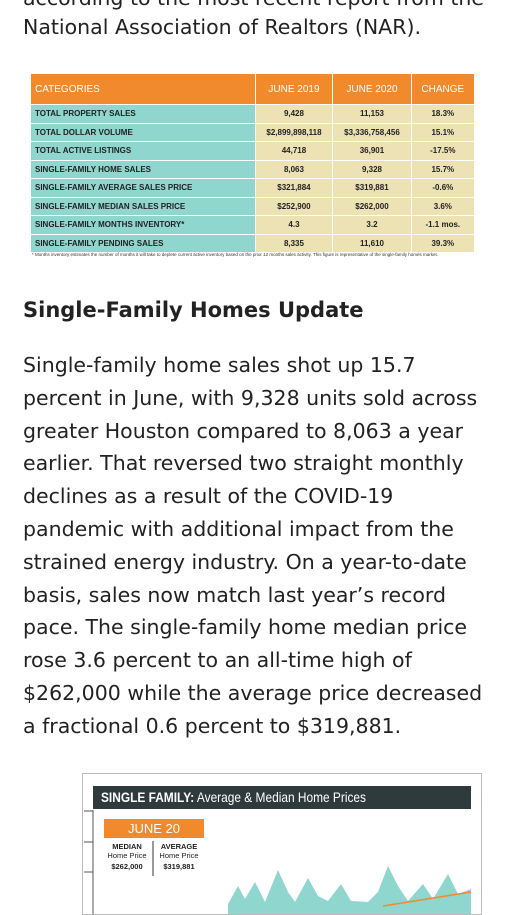 The width and height of the screenshot is (507, 915). What do you see at coordinates (143, 169) in the screenshot?
I see `table-cell: SINGLE-FAMILY HOME SALES` at bounding box center [143, 169].